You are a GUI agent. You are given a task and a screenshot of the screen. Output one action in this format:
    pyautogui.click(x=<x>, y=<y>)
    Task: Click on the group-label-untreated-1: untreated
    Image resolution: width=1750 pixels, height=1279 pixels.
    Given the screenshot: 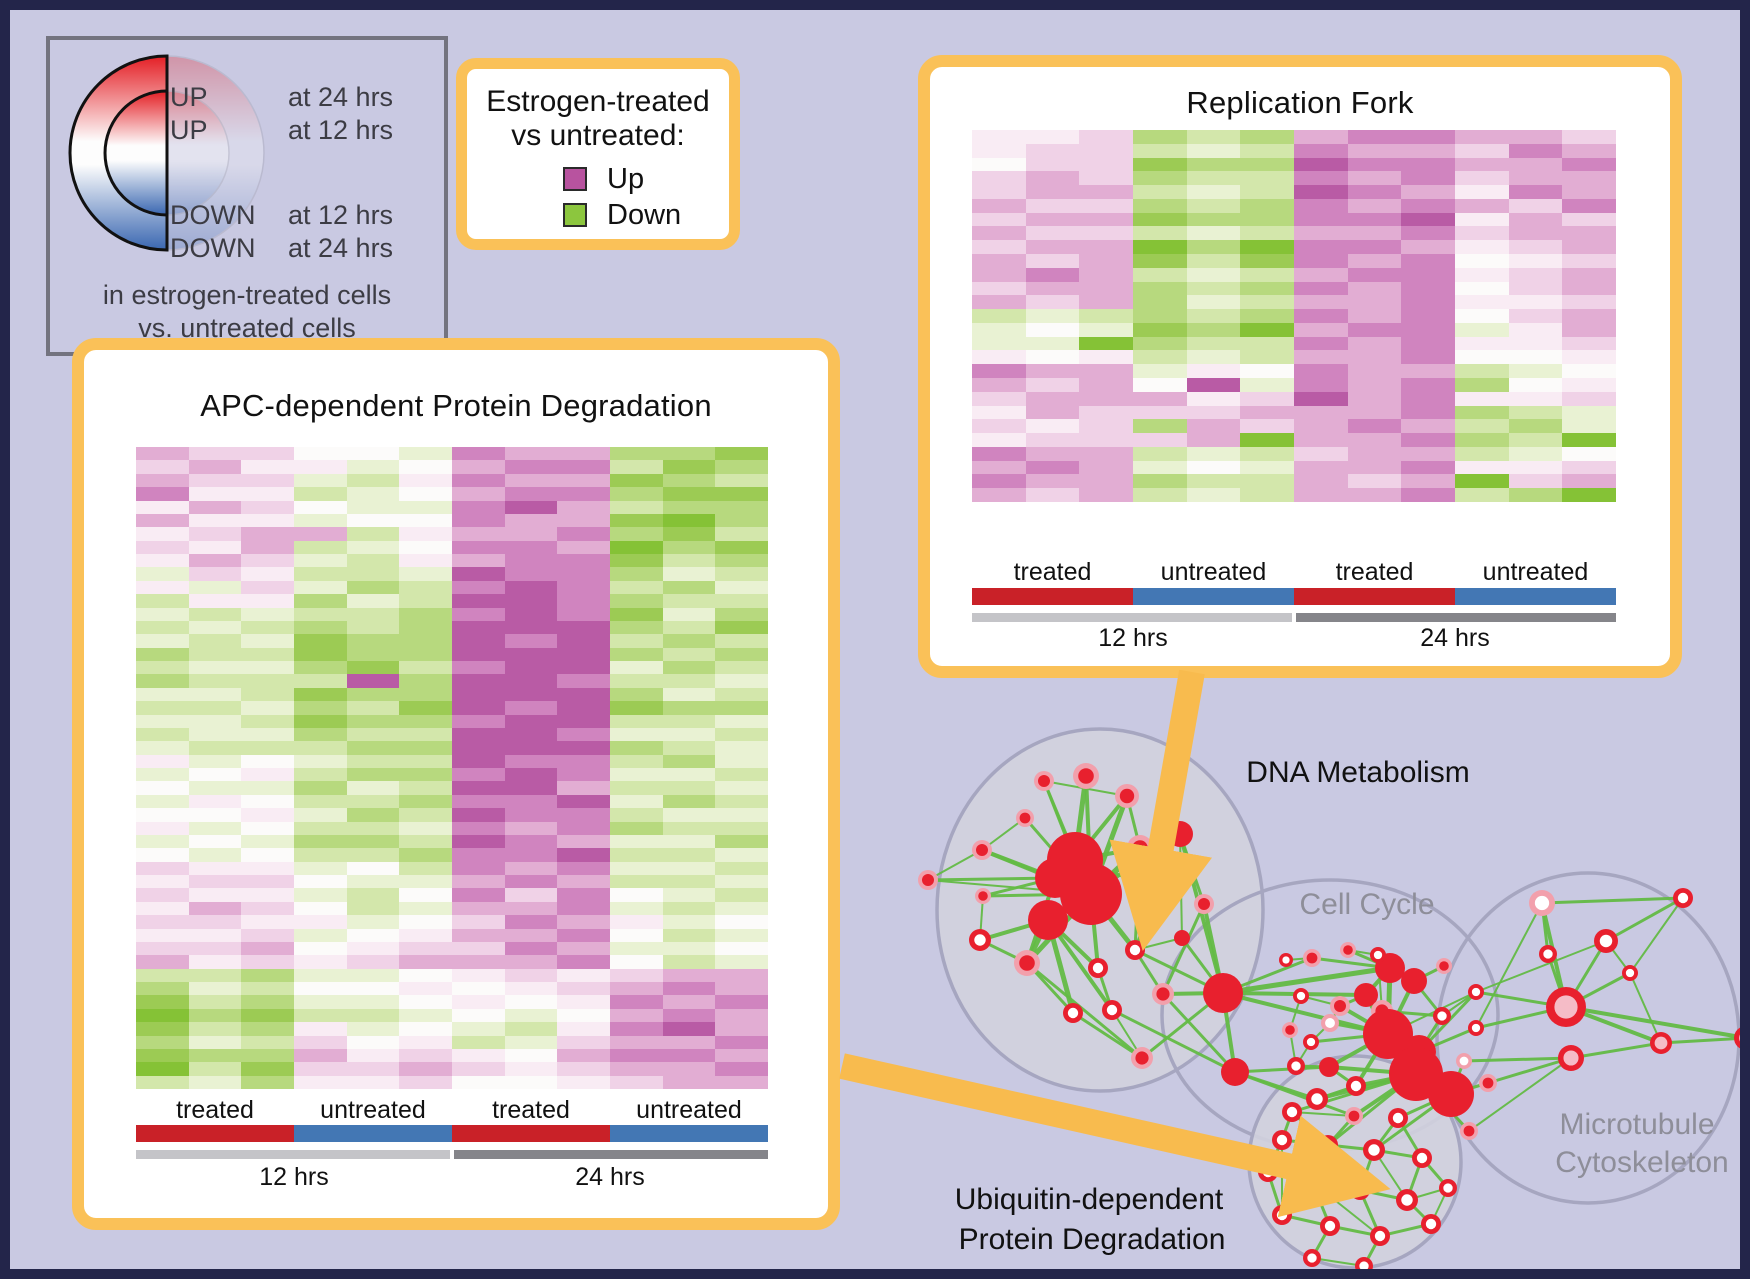 What is the action you would take?
    pyautogui.click(x=373, y=1110)
    